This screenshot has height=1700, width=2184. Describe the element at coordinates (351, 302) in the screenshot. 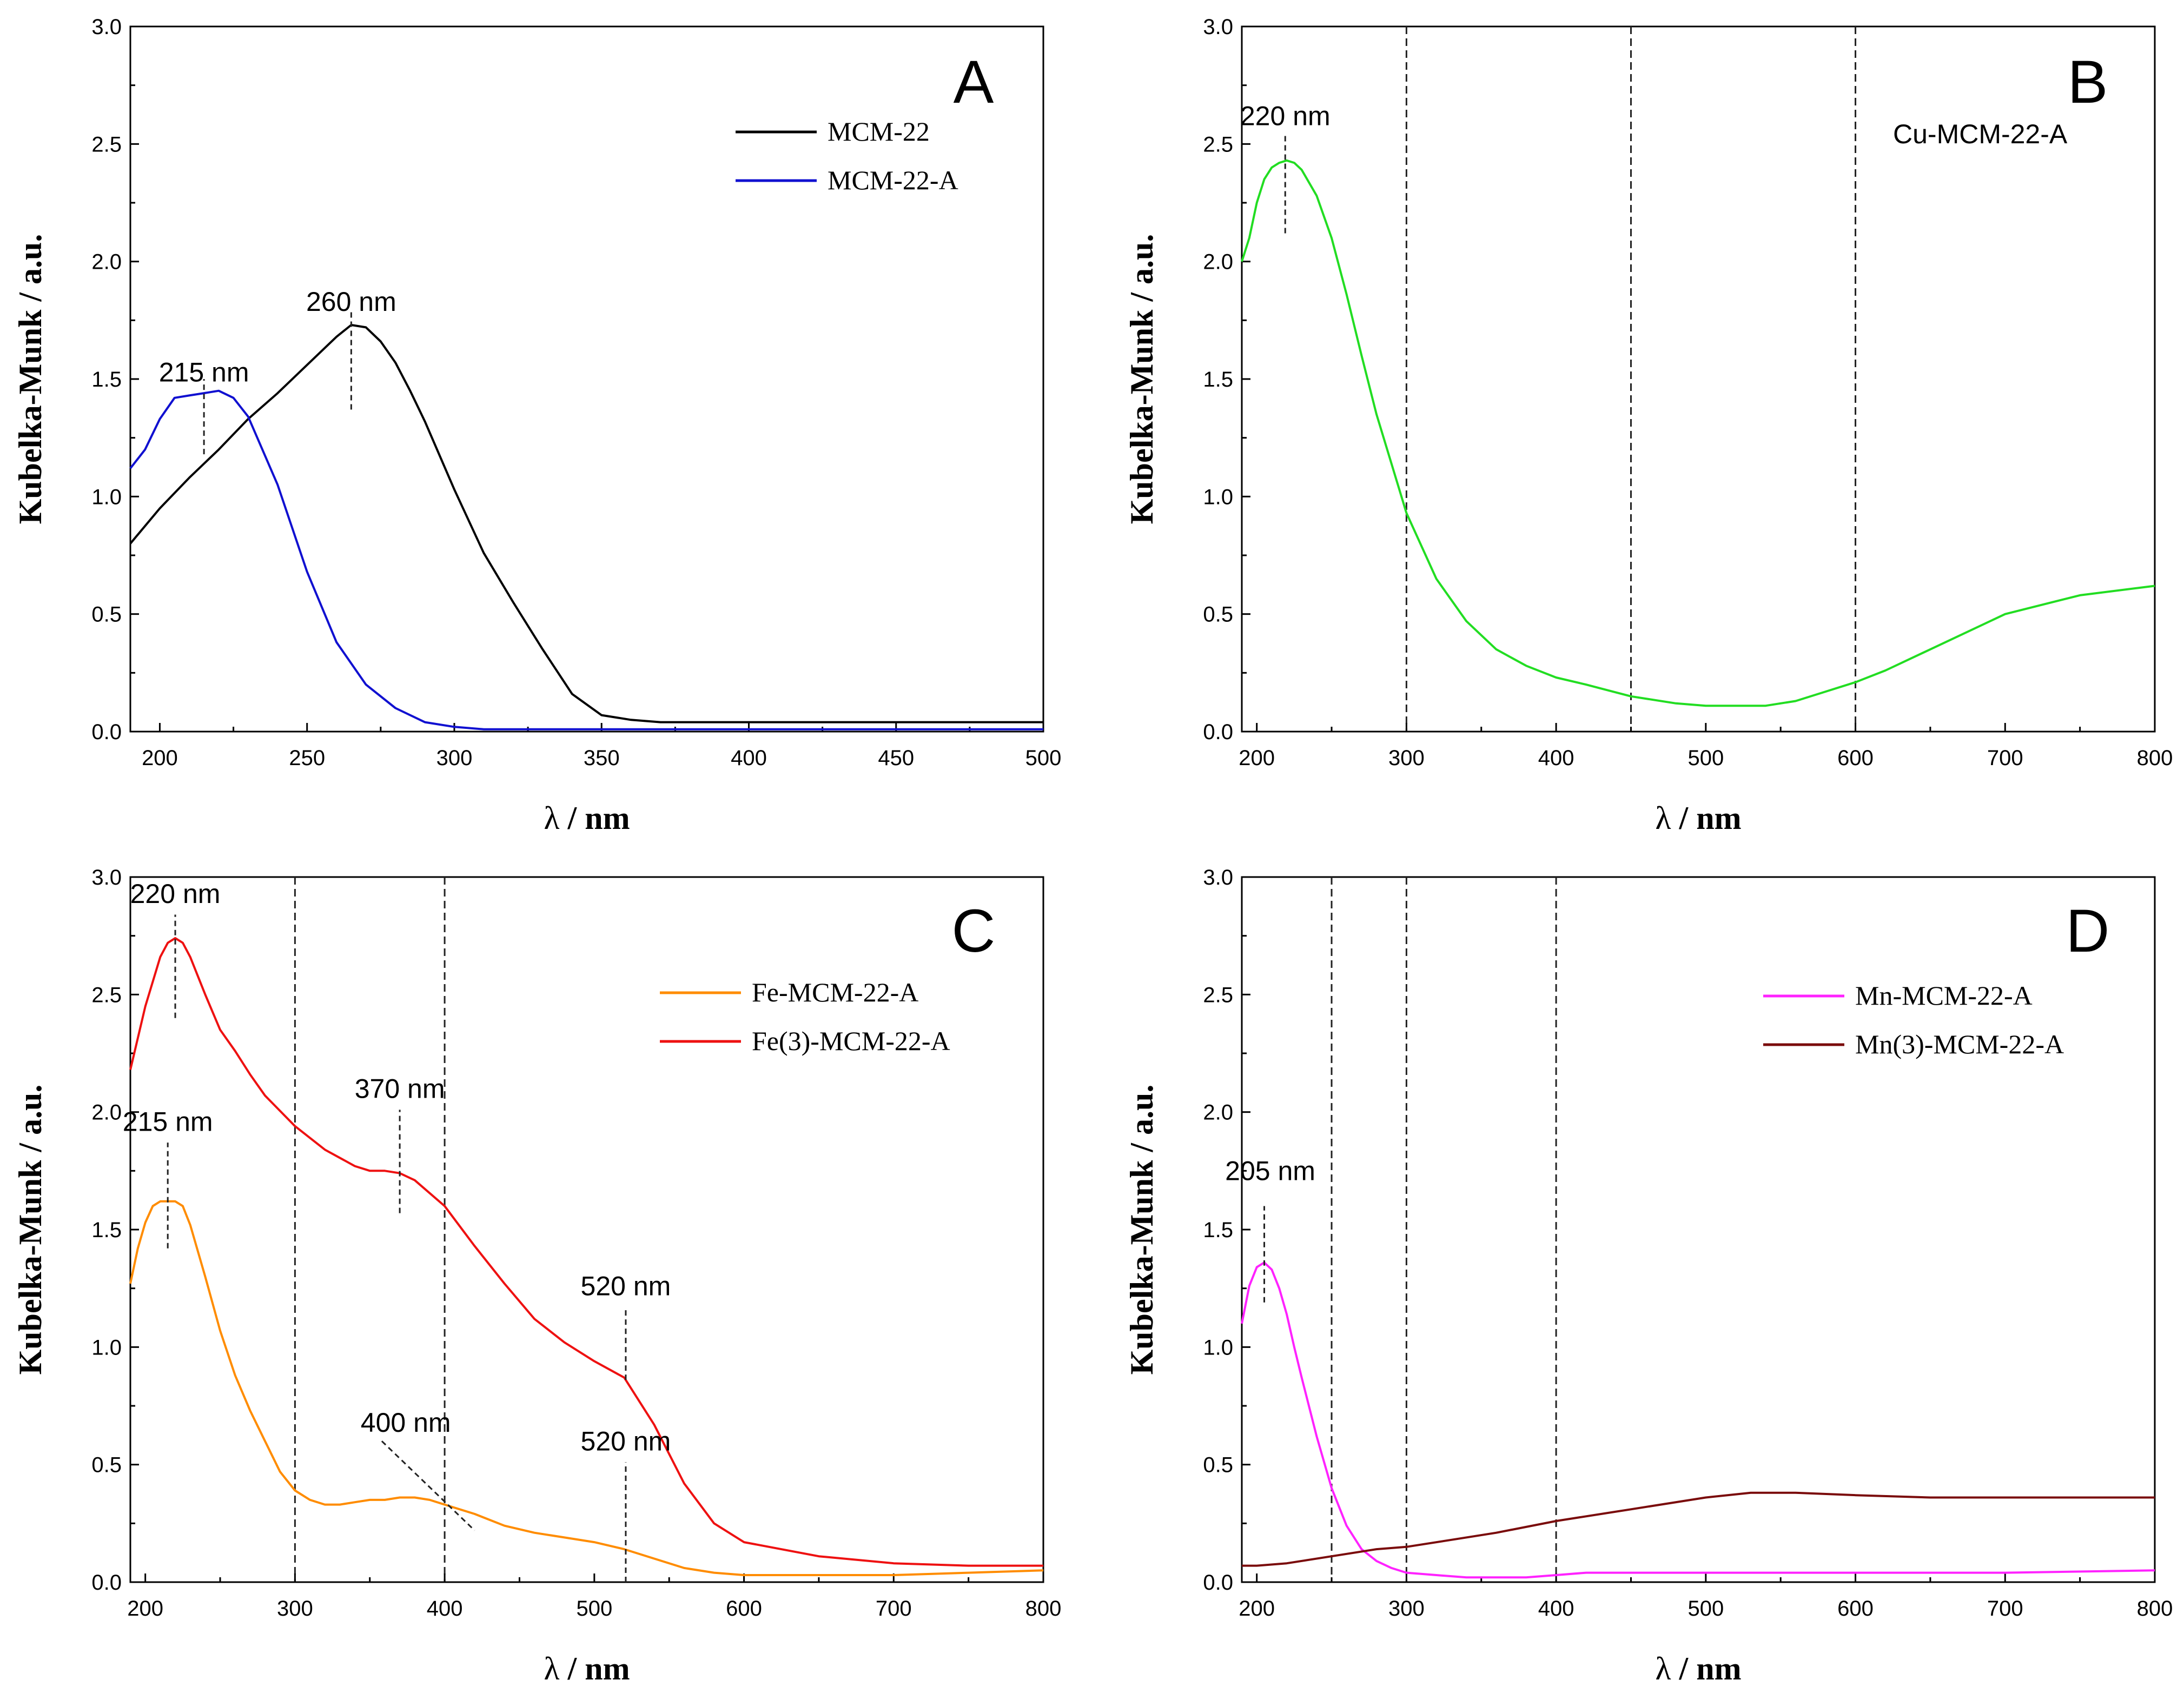

I see `peak-label: 260 nm` at that location.